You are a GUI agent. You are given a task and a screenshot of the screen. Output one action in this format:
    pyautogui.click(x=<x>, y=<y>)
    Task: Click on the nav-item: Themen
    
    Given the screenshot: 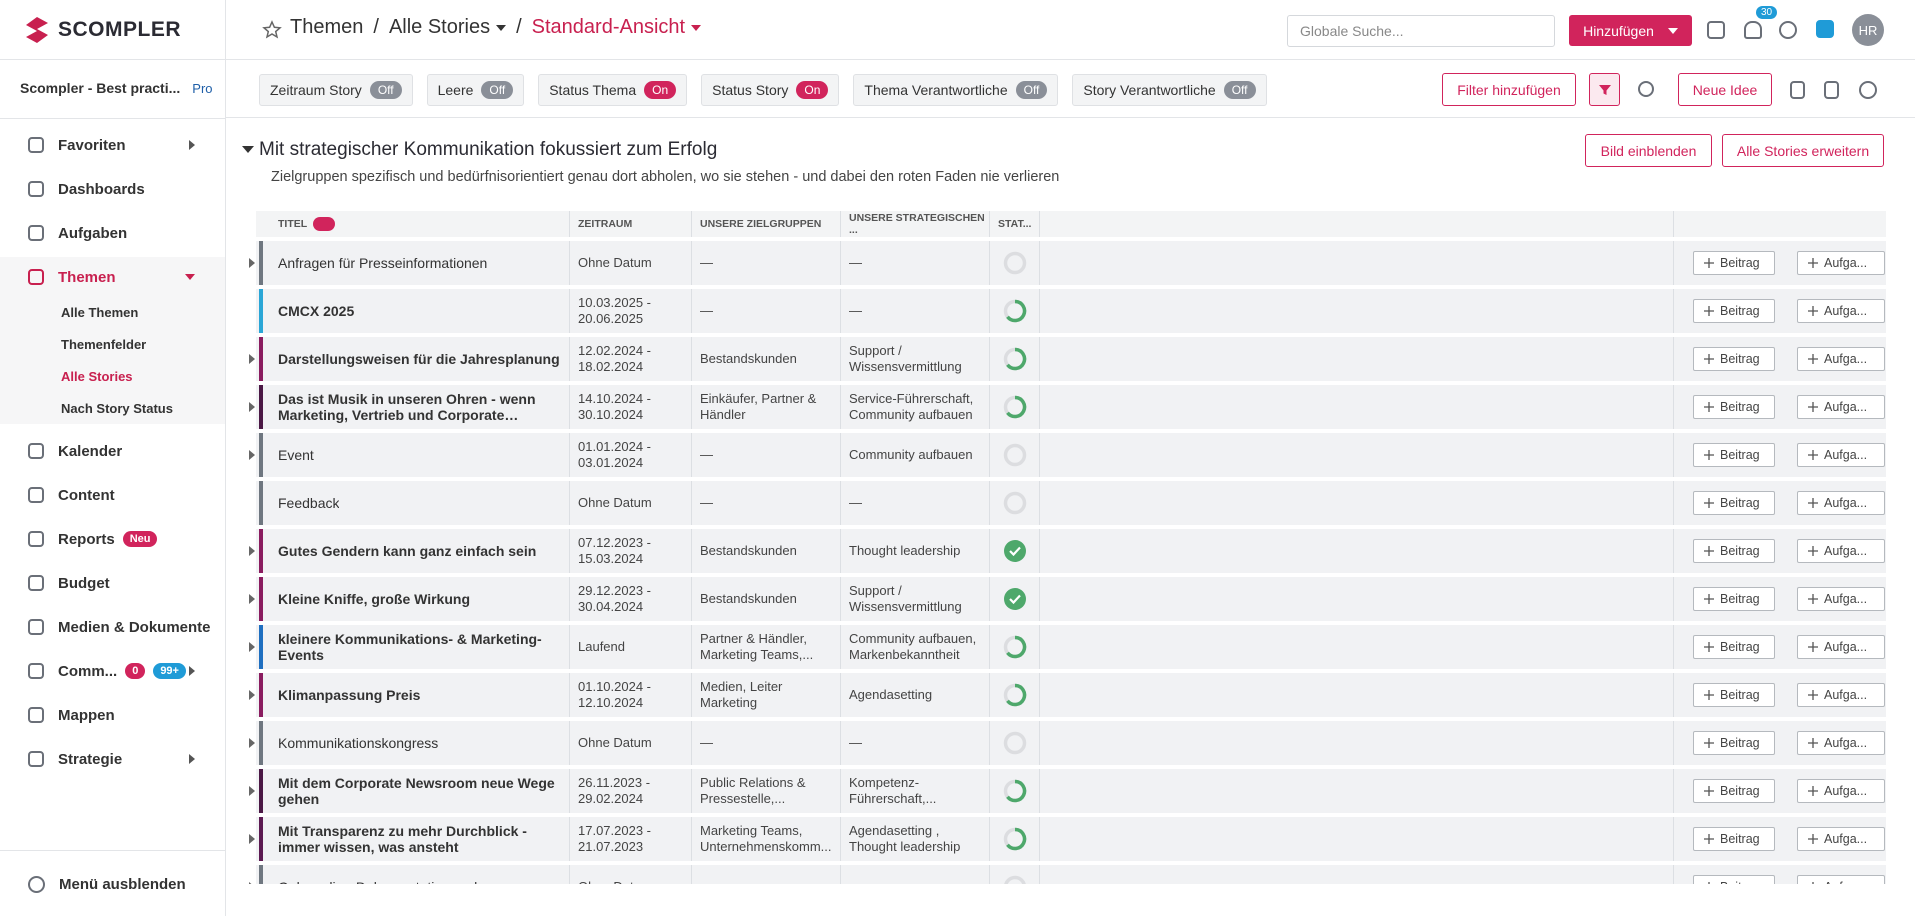 What is the action you would take?
    pyautogui.click(x=112, y=277)
    